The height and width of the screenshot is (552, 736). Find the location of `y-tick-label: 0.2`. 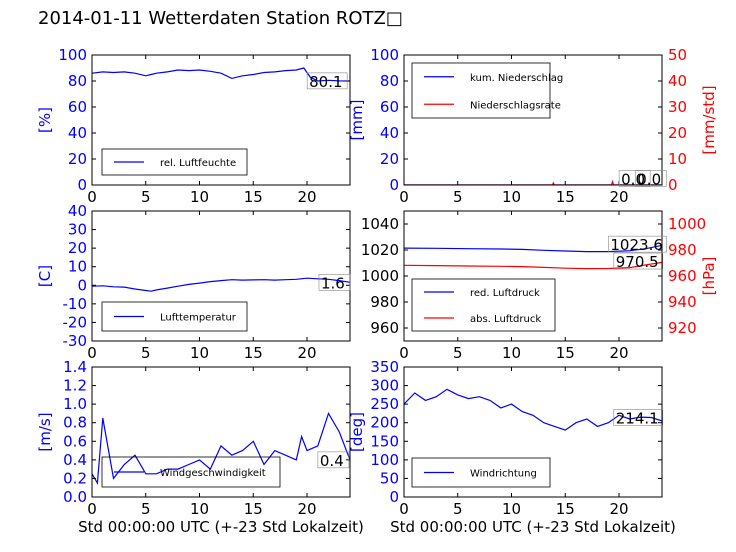

y-tick-label: 0.2 is located at coordinates (75, 478).